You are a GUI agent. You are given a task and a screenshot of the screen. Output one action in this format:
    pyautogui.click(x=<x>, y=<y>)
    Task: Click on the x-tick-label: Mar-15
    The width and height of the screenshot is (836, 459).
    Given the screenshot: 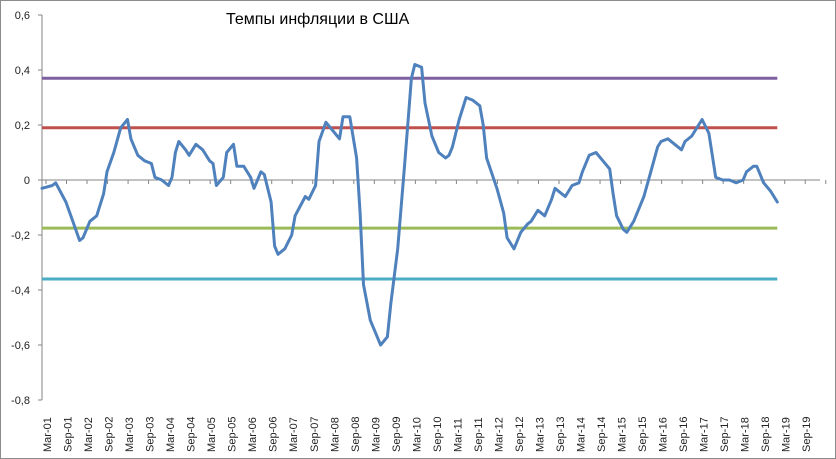 What is the action you would take?
    pyautogui.click(x=623, y=434)
    